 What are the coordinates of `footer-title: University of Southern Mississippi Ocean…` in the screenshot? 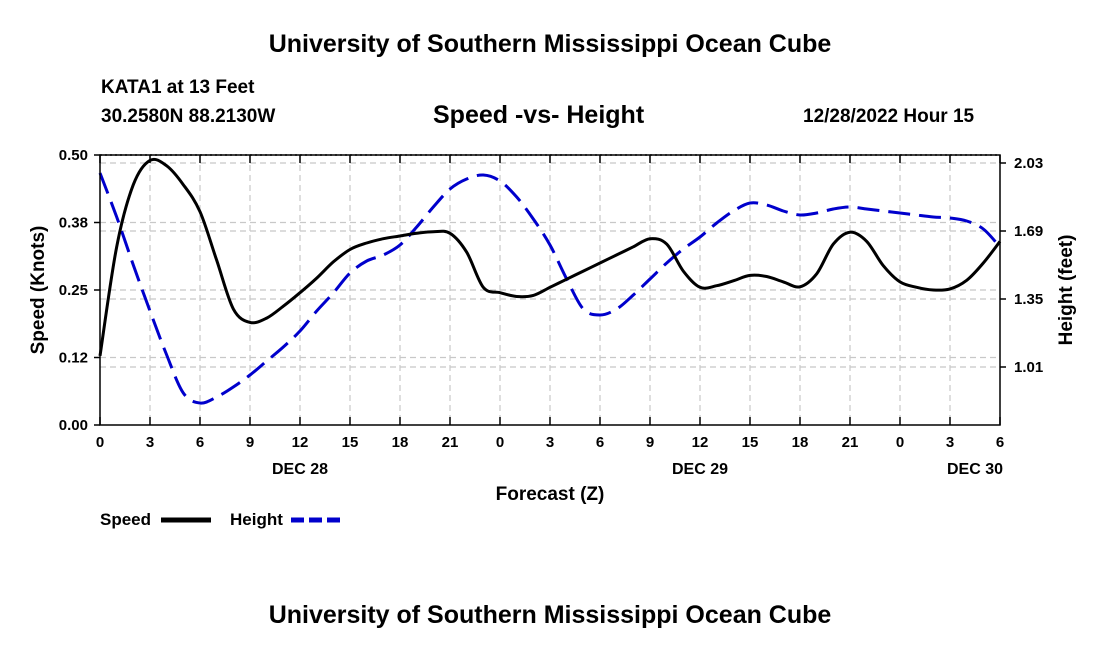 It's located at (550, 615).